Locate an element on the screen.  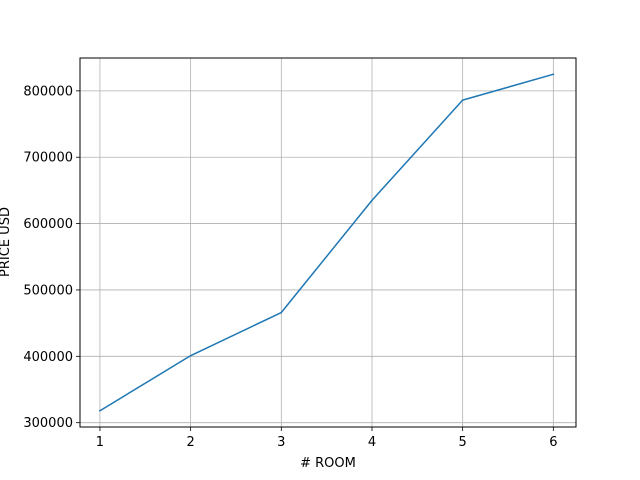
x-tick-label: 3 is located at coordinates (281, 442).